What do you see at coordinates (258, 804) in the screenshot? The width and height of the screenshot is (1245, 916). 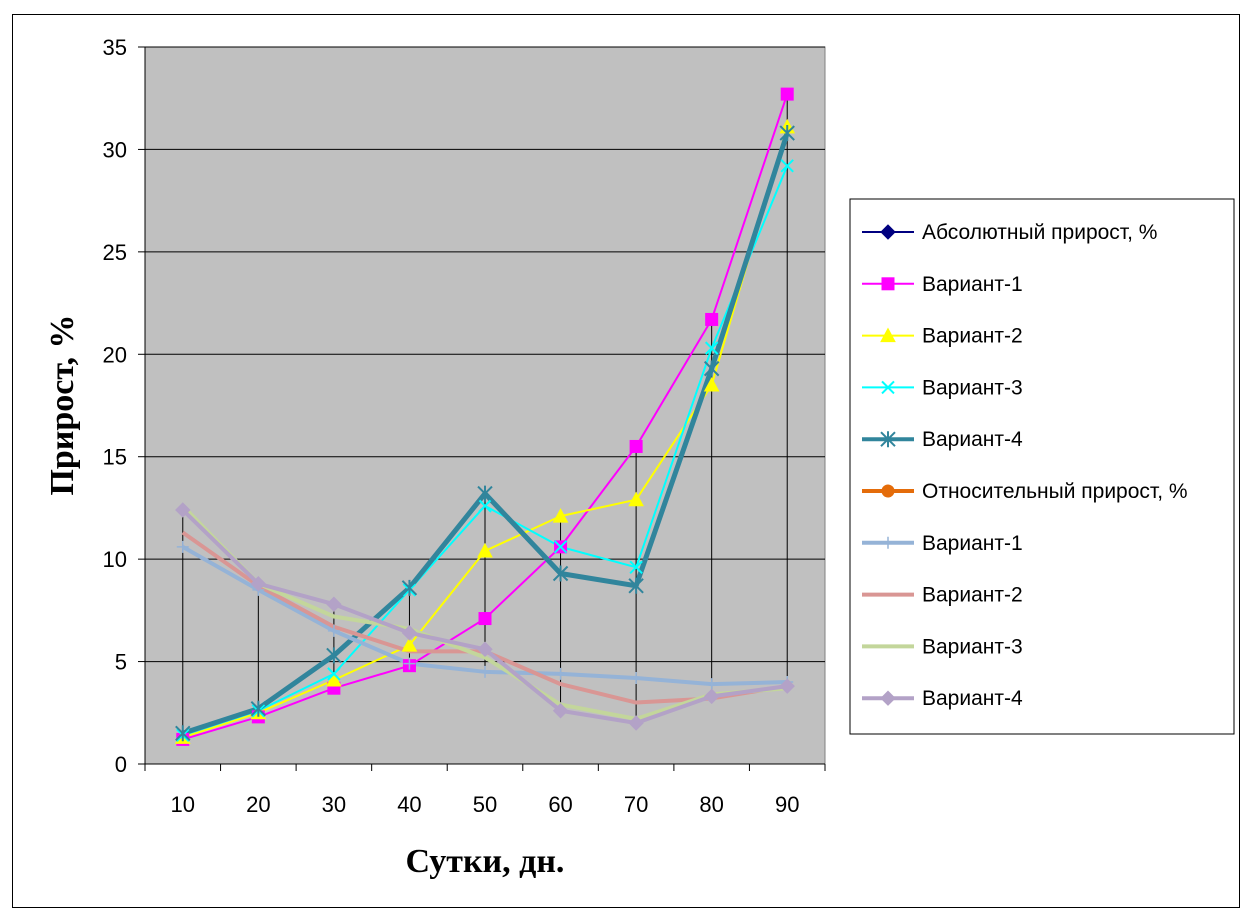 I see `x-tick-label: 20` at bounding box center [258, 804].